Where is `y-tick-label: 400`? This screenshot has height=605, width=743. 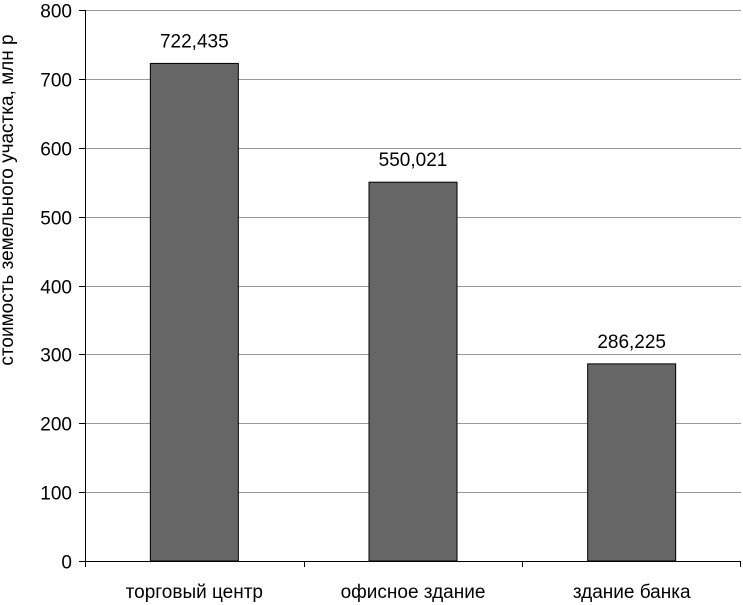 y-tick-label: 400 is located at coordinates (56, 288).